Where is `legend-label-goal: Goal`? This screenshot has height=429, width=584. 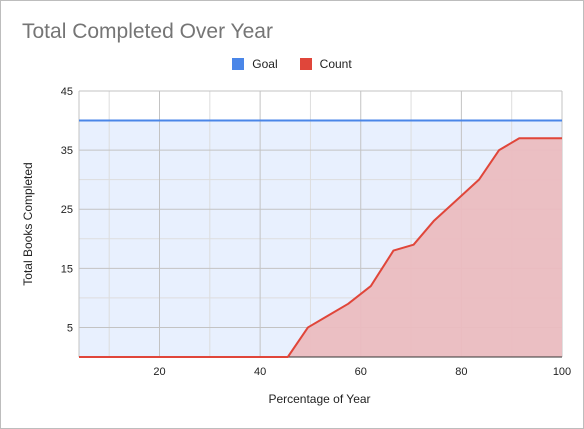
legend-label-goal: Goal is located at coordinates (265, 64).